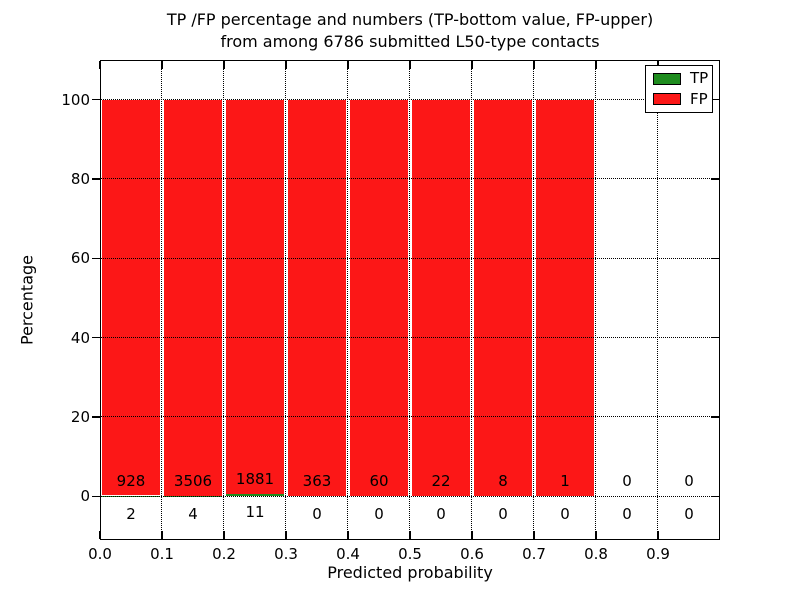 The width and height of the screenshot is (800, 600). What do you see at coordinates (193, 513) in the screenshot?
I see `tp-count-label: 4` at bounding box center [193, 513].